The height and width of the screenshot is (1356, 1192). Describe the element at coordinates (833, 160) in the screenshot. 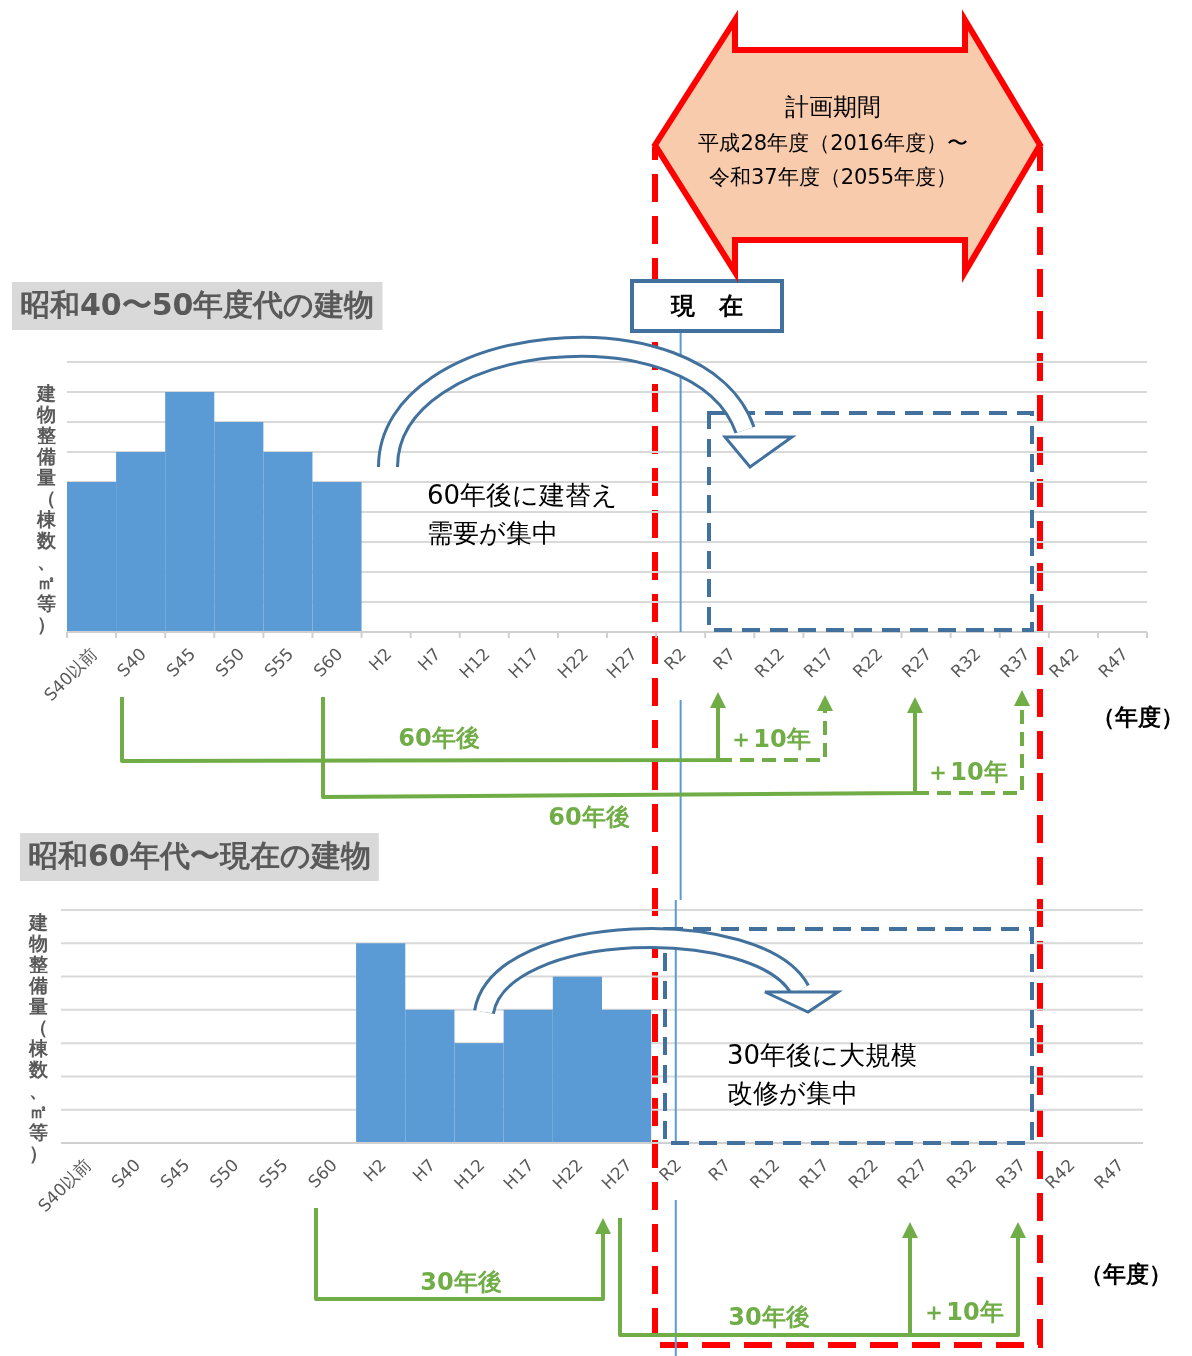

I see `text: 平成28年度（2016年度）〜令和37年度（2055年度）` at that location.